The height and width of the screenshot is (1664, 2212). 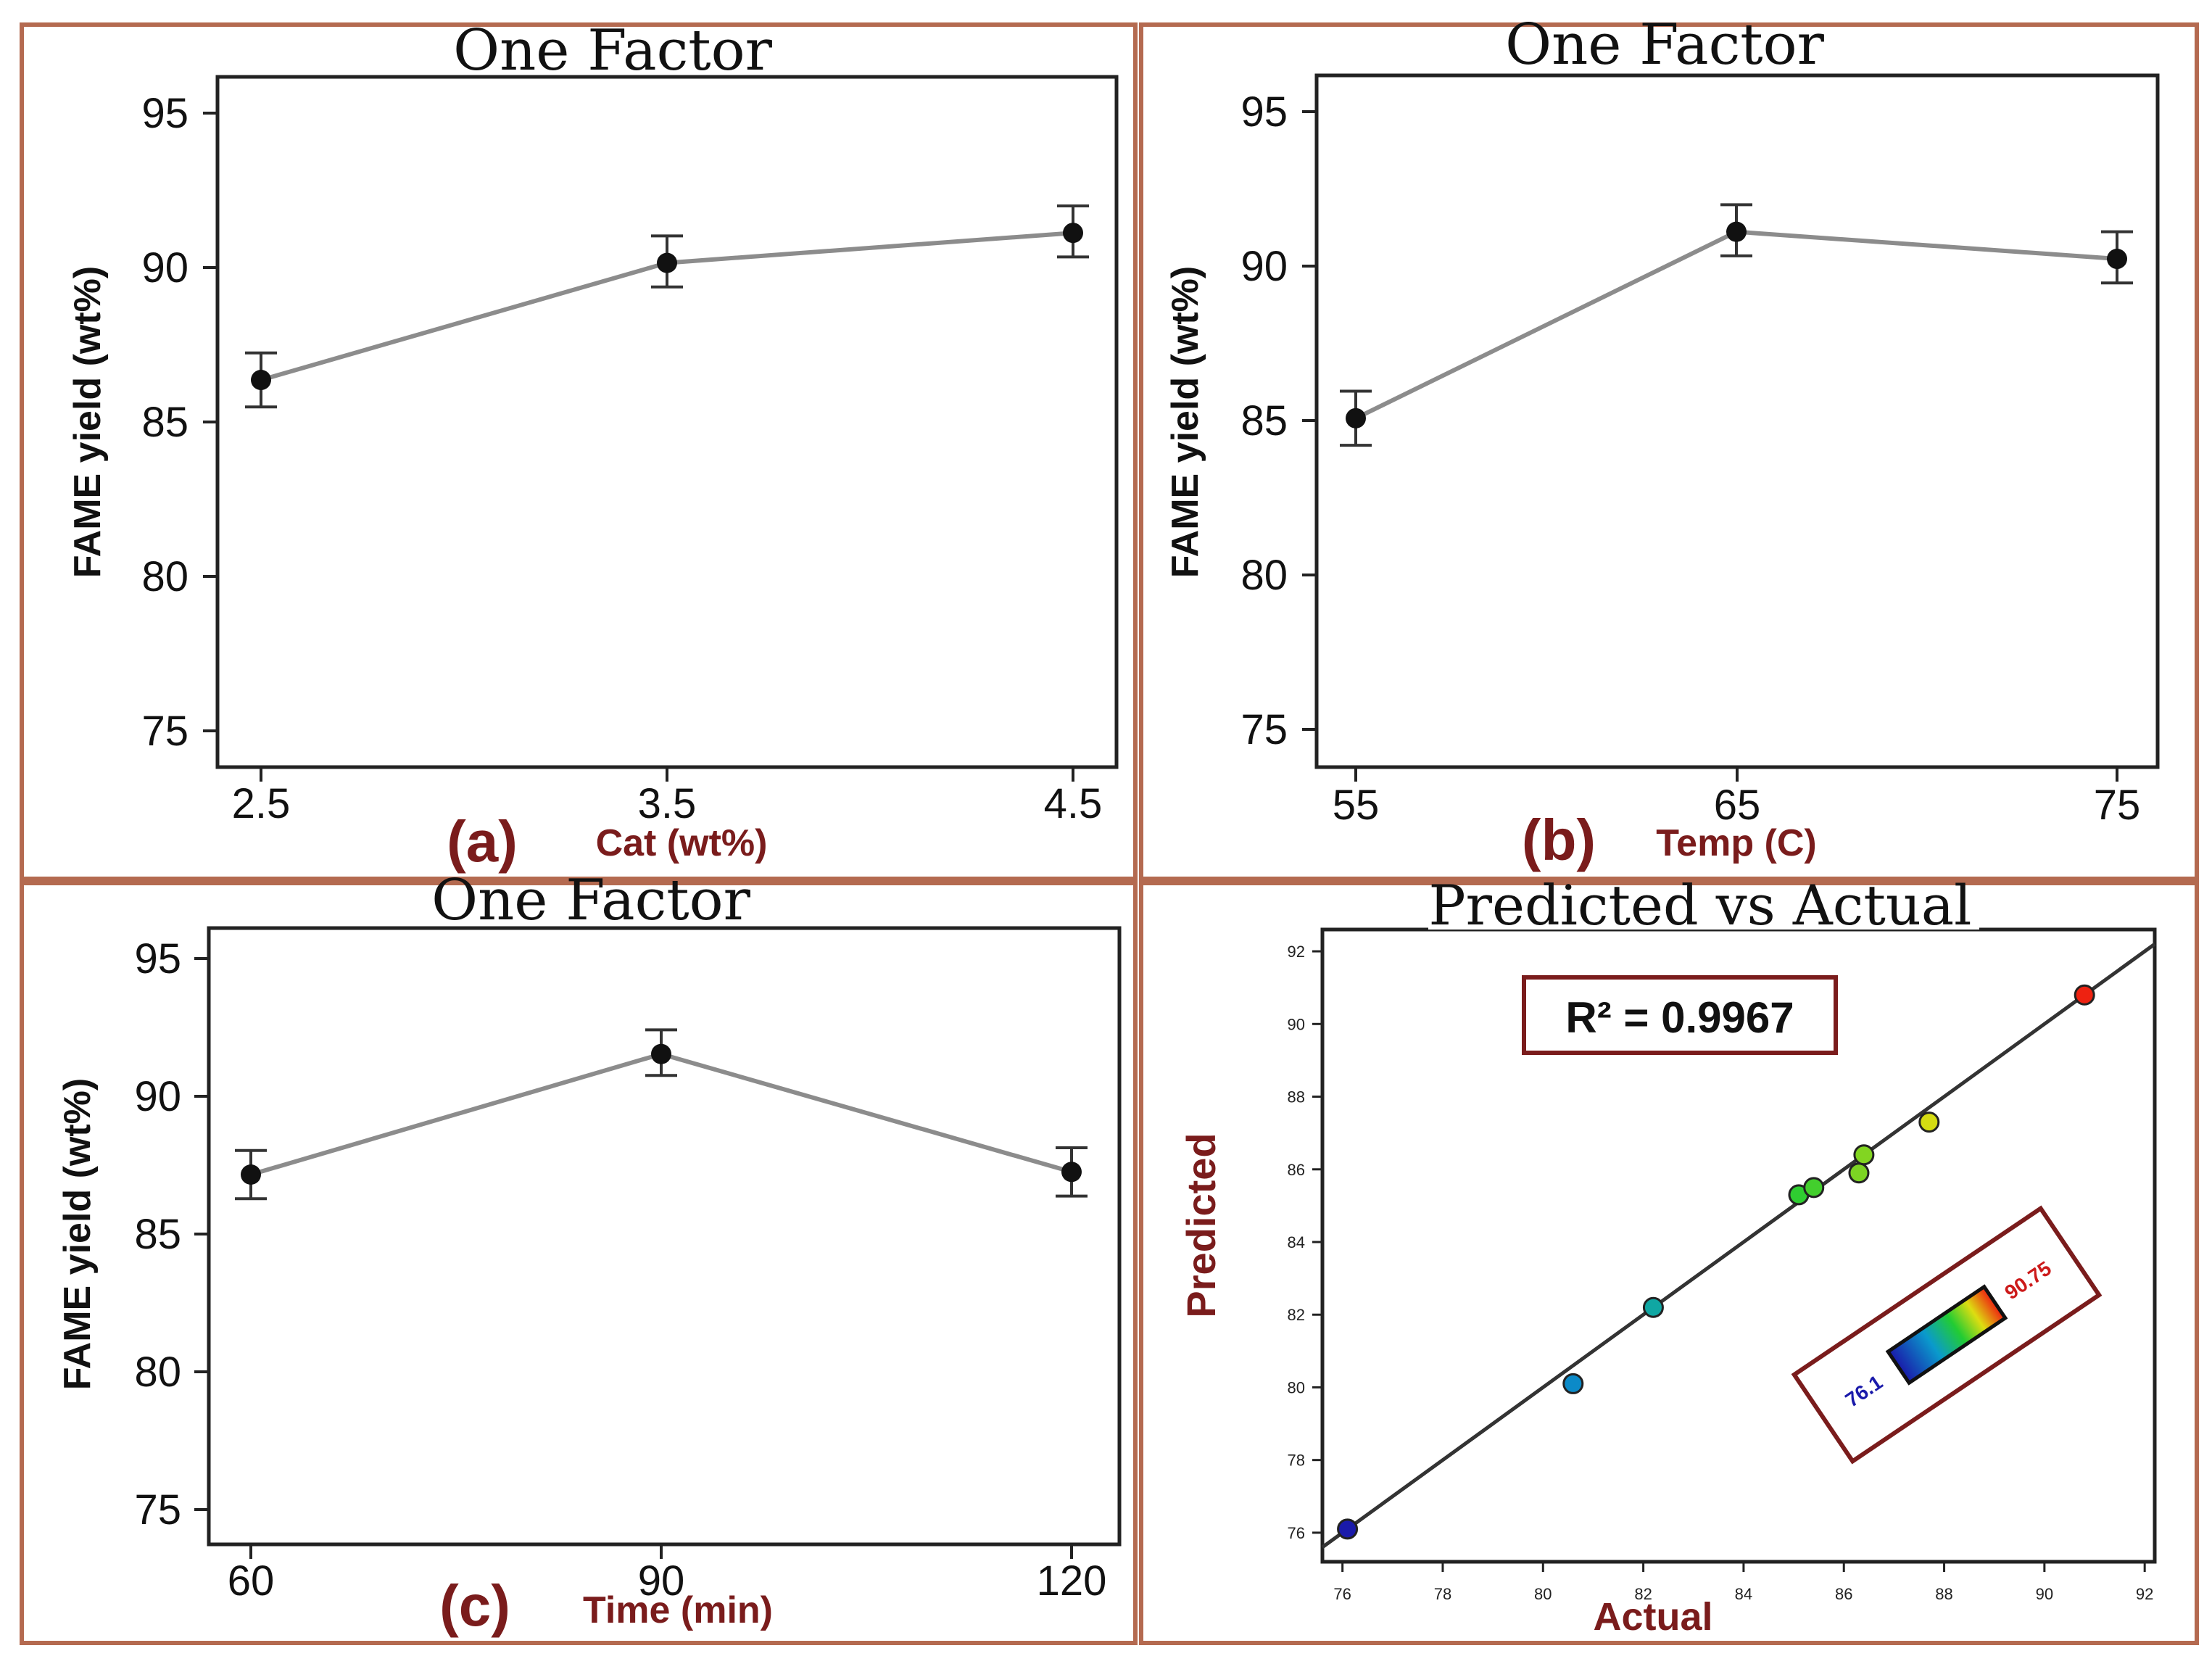 What do you see at coordinates (157, 1509) in the screenshot?
I see `panel-c-ytick-label: 75` at bounding box center [157, 1509].